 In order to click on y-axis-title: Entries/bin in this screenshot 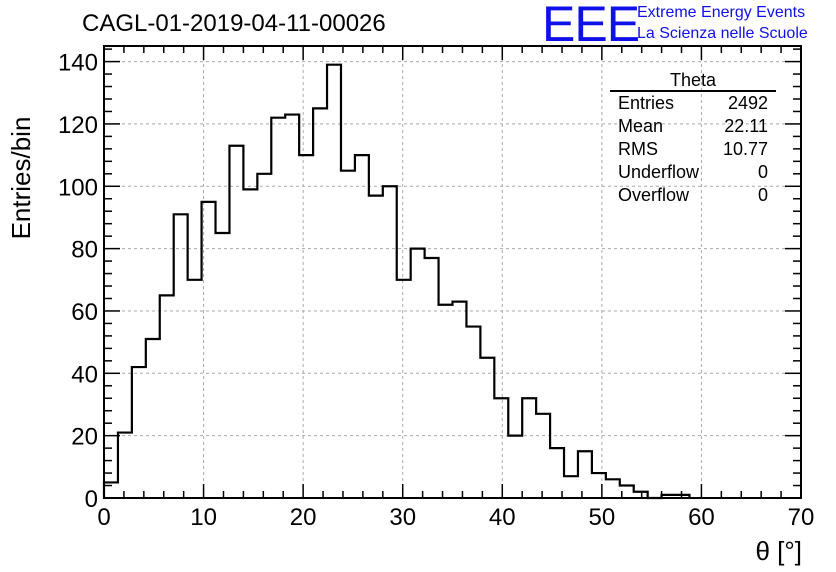, I will do `click(21, 178)`.